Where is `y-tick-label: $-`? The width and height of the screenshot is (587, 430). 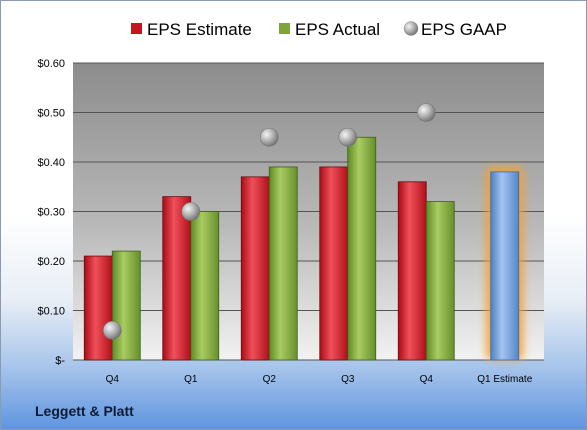
y-tick-label: $- is located at coordinates (60, 361).